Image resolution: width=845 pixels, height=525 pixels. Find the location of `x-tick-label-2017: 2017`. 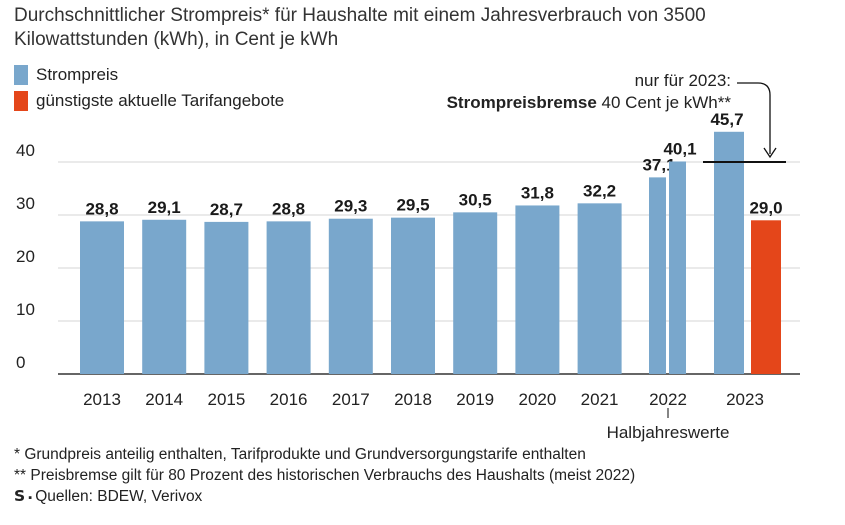

x-tick-label-2017: 2017 is located at coordinates (351, 399).